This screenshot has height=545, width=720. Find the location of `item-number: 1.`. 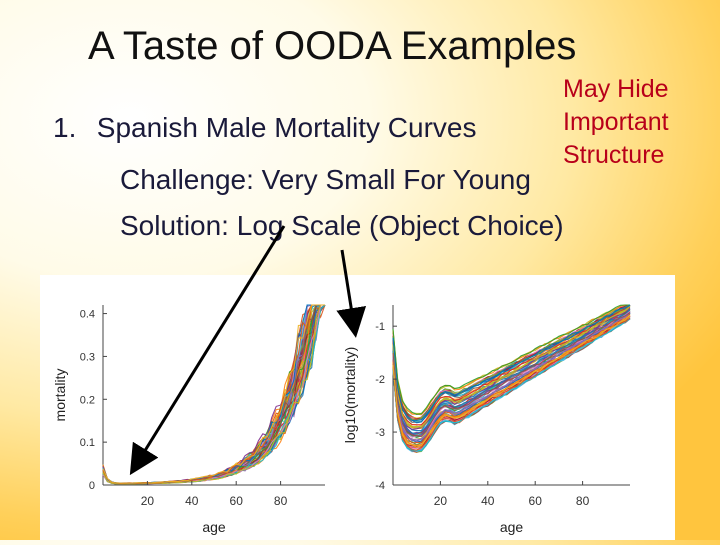

item-number: 1. is located at coordinates (65, 127).